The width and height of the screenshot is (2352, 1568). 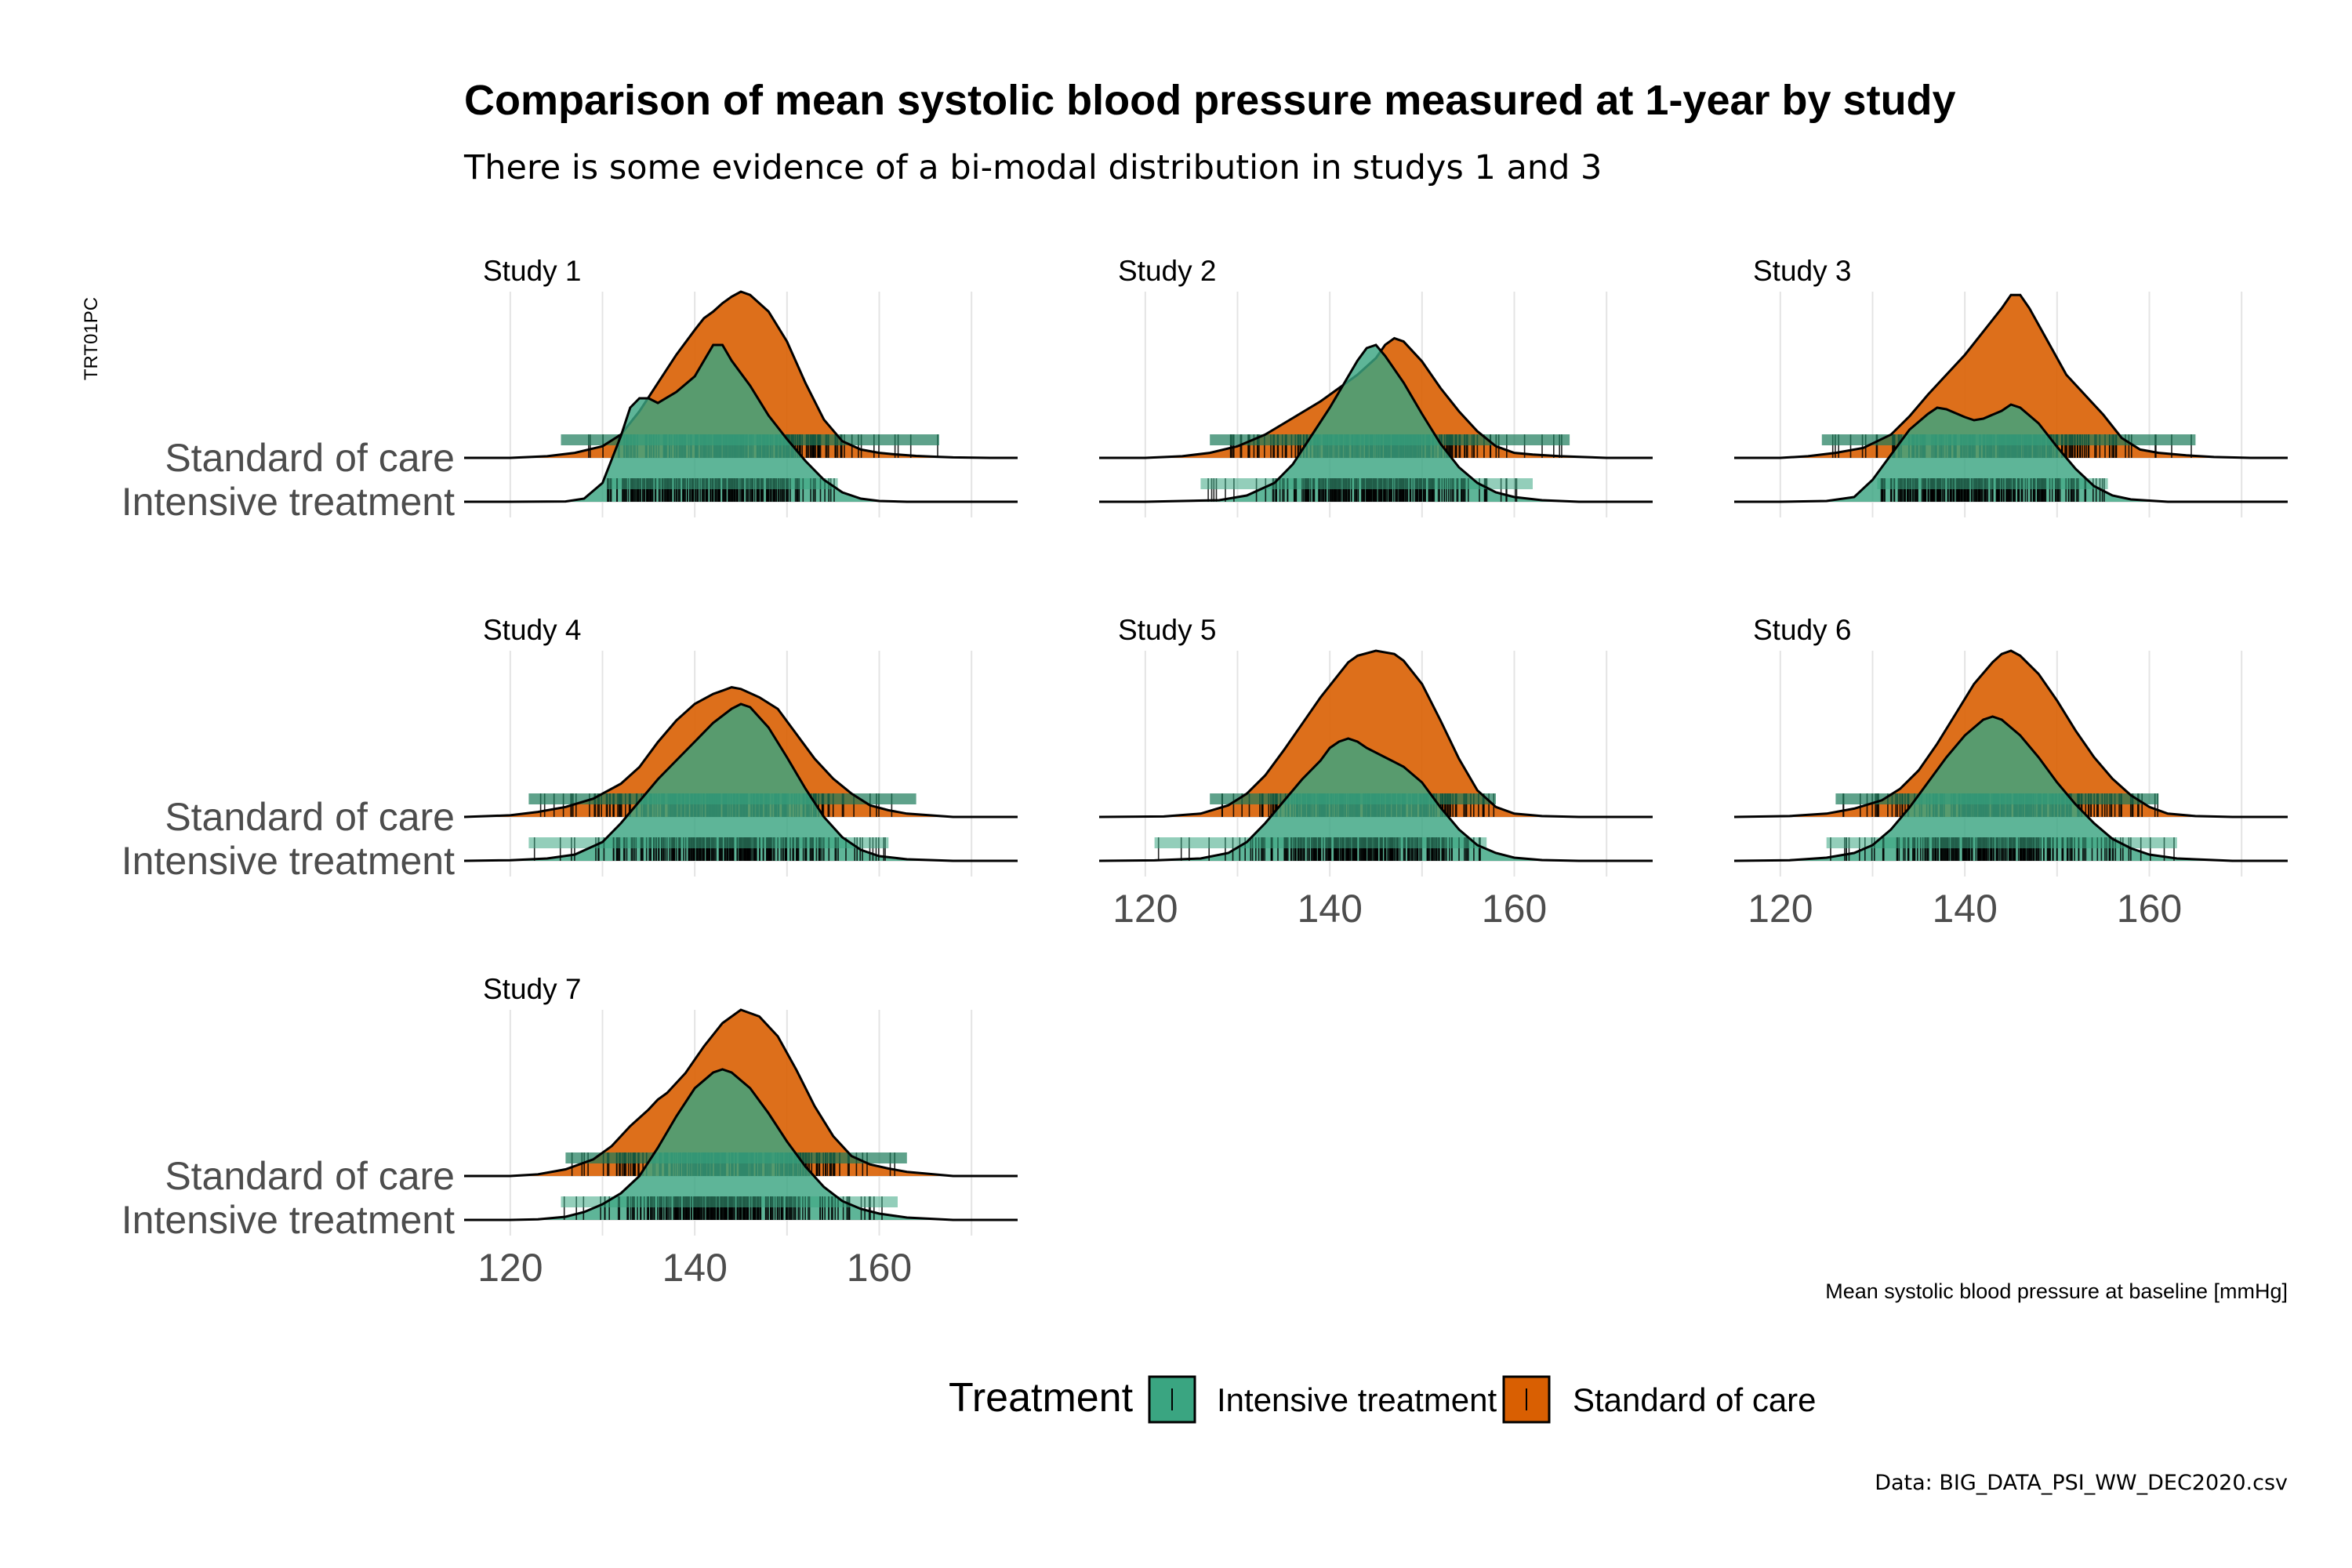 I want to click on panel-3: Study 3, so click(x=2011, y=386).